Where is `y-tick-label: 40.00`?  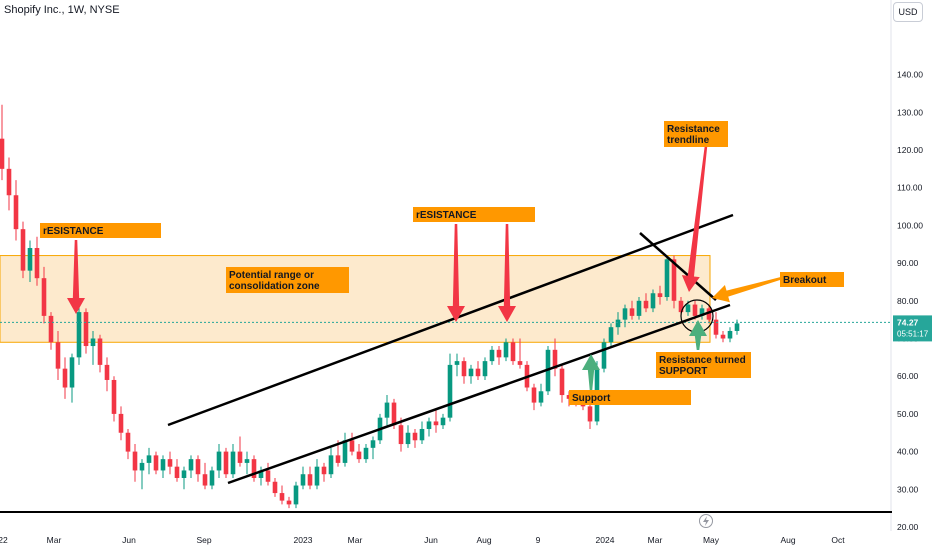 y-tick-label: 40.00 is located at coordinates (908, 452).